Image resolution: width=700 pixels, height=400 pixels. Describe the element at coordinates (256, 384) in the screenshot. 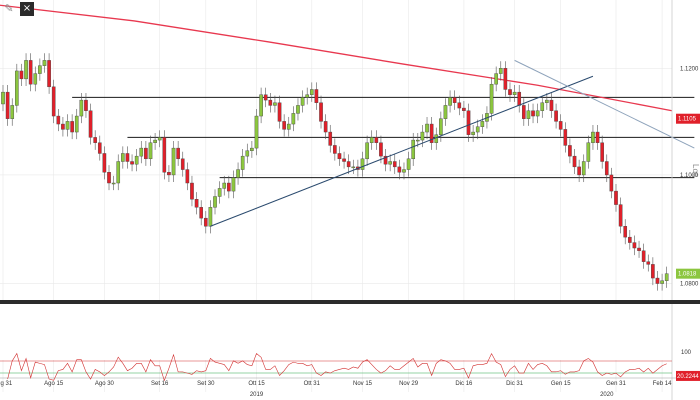

I see `x-tick-label: Ott 15` at that location.